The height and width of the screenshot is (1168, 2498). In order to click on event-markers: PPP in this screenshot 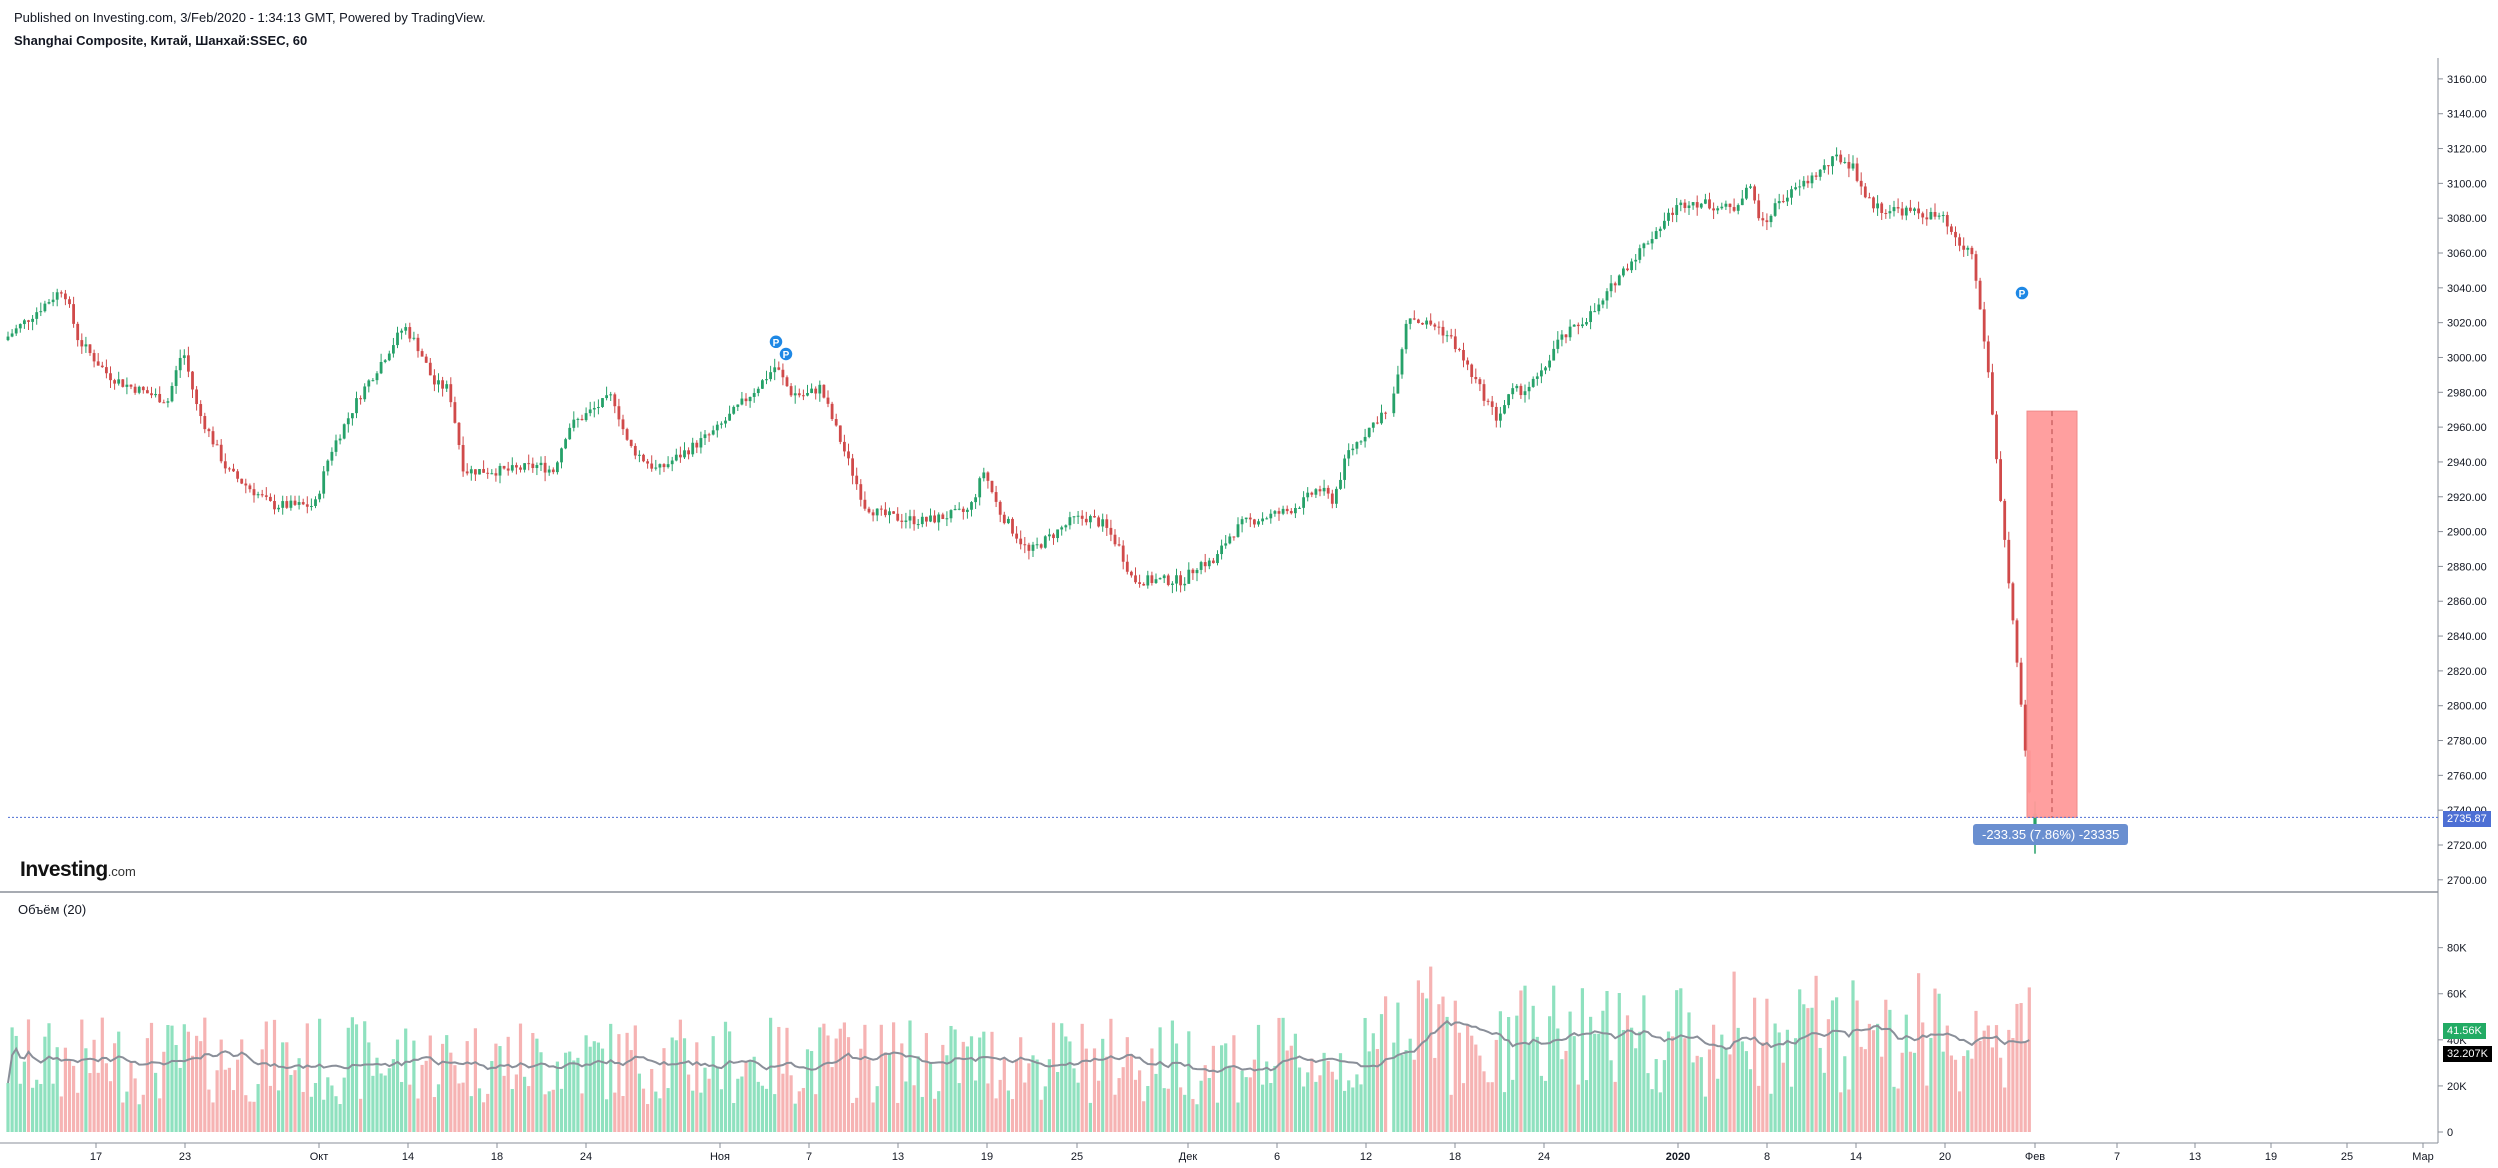, I will do `click(1399, 323)`.